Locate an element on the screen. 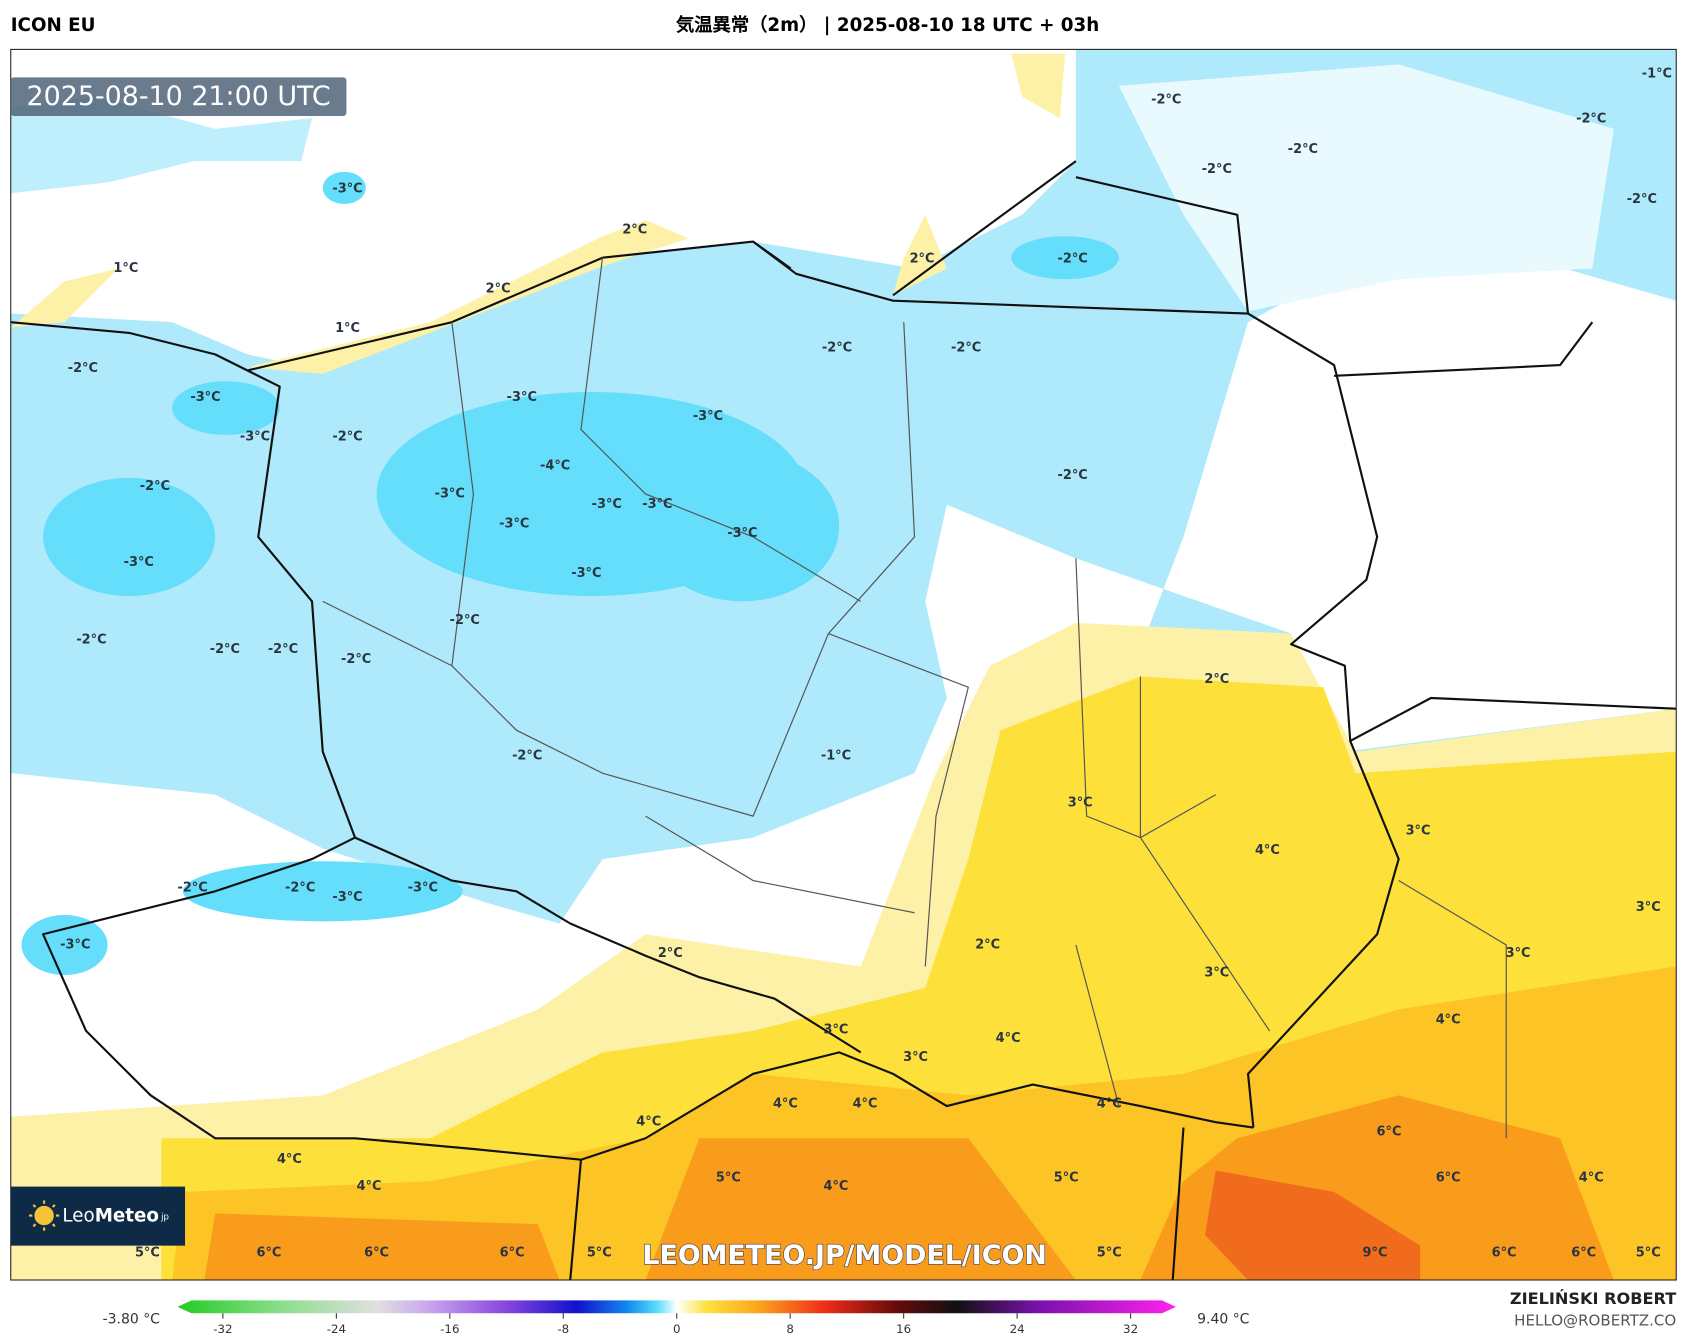 Image resolution: width=1687 pixels, height=1338 pixels. colorbar-max: 9.40 °C is located at coordinates (1223, 1320).